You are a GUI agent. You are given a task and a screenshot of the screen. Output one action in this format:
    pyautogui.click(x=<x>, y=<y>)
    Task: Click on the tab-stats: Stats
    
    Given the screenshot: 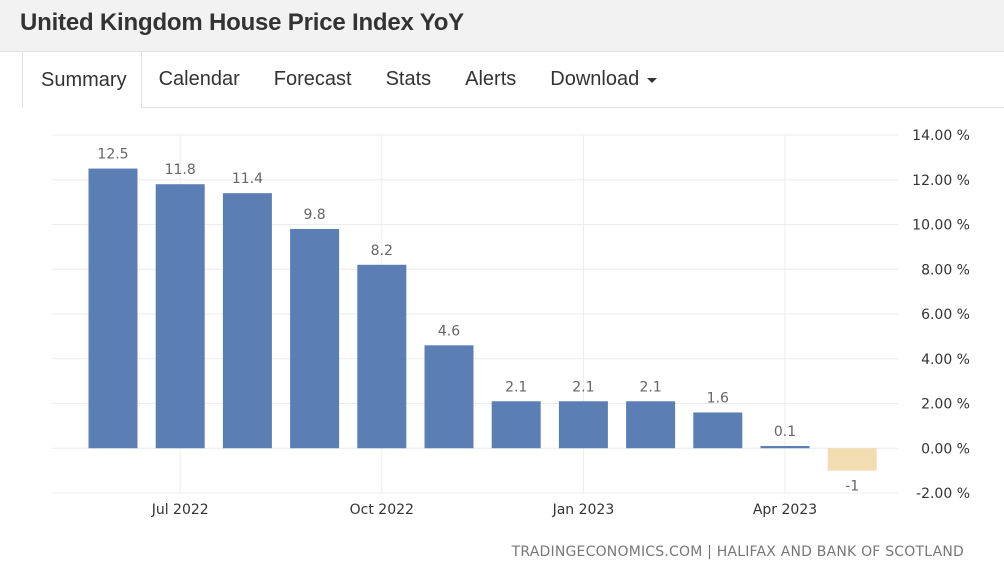 What is the action you would take?
    pyautogui.click(x=409, y=79)
    